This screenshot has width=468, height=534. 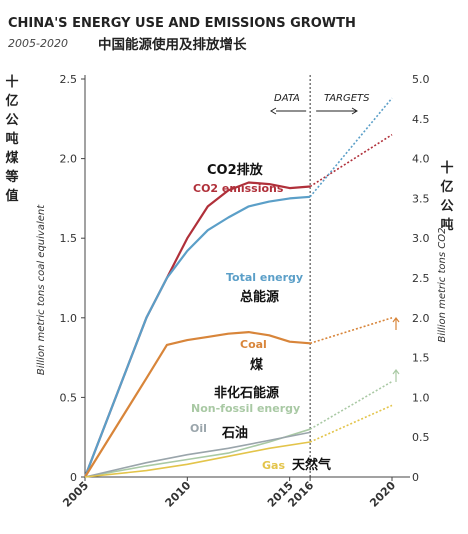 I want to click on right-tick-label: 5.0, so click(x=421, y=79).